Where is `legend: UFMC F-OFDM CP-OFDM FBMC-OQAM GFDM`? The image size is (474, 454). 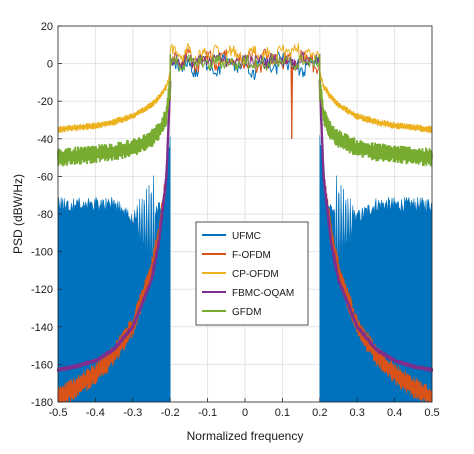 legend: UFMC F-OFDM CP-OFDM FBMC-OQAM GFDM is located at coordinates (252, 273).